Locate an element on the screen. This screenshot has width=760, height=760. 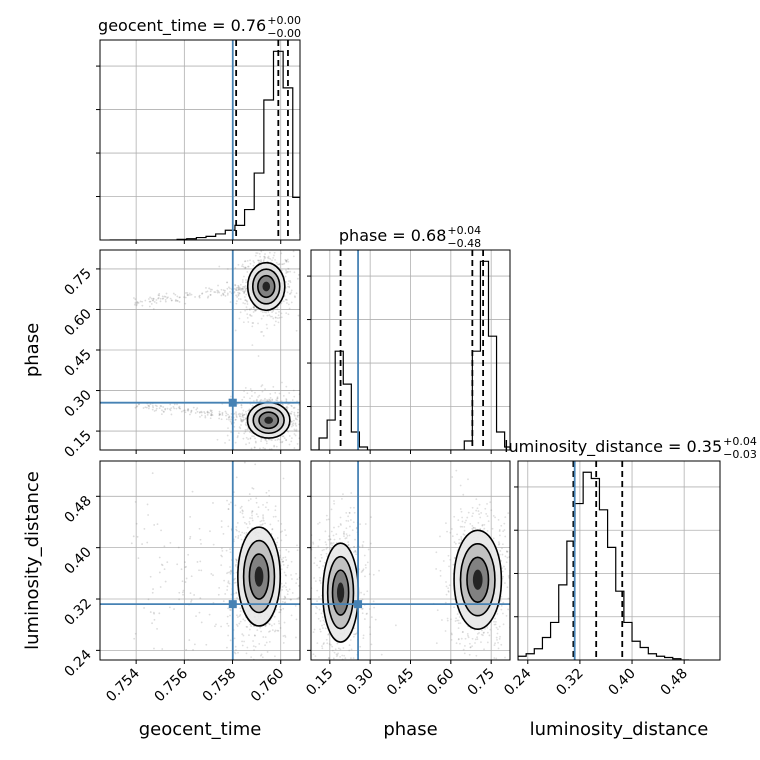
x-tick-label: 0.45 is located at coordinates (400, 682).